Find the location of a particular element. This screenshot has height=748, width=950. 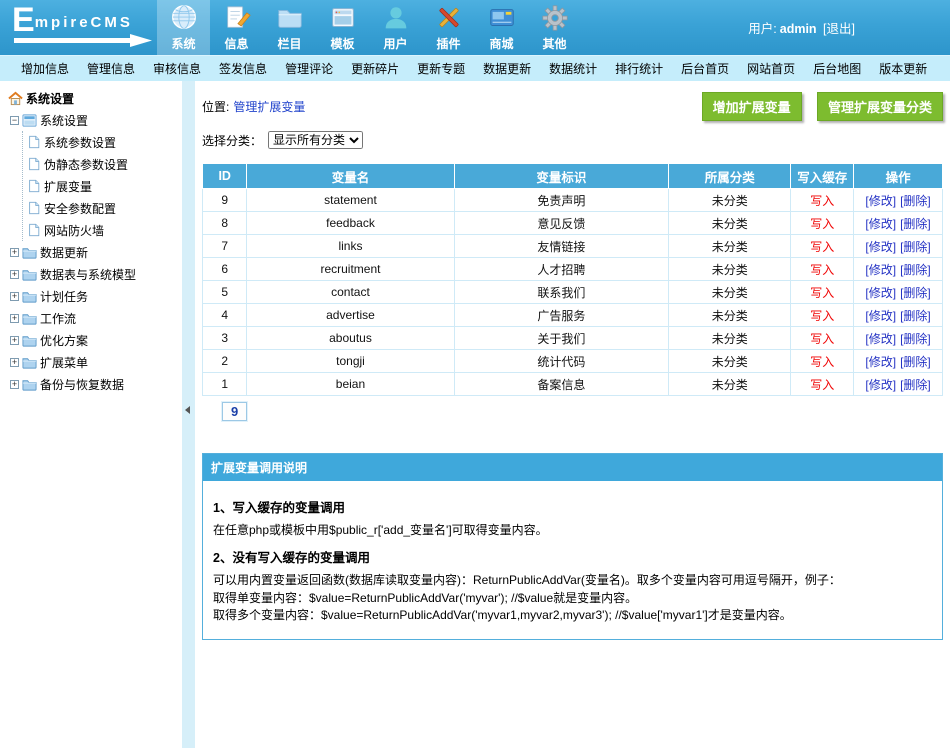

top-nav: 系统 信息 栏目 模板 用户 插件 商城 其他 is located at coordinates (369, 27).